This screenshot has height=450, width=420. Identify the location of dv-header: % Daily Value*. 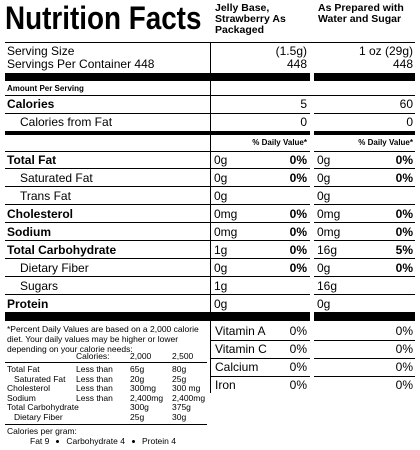
(385, 142).